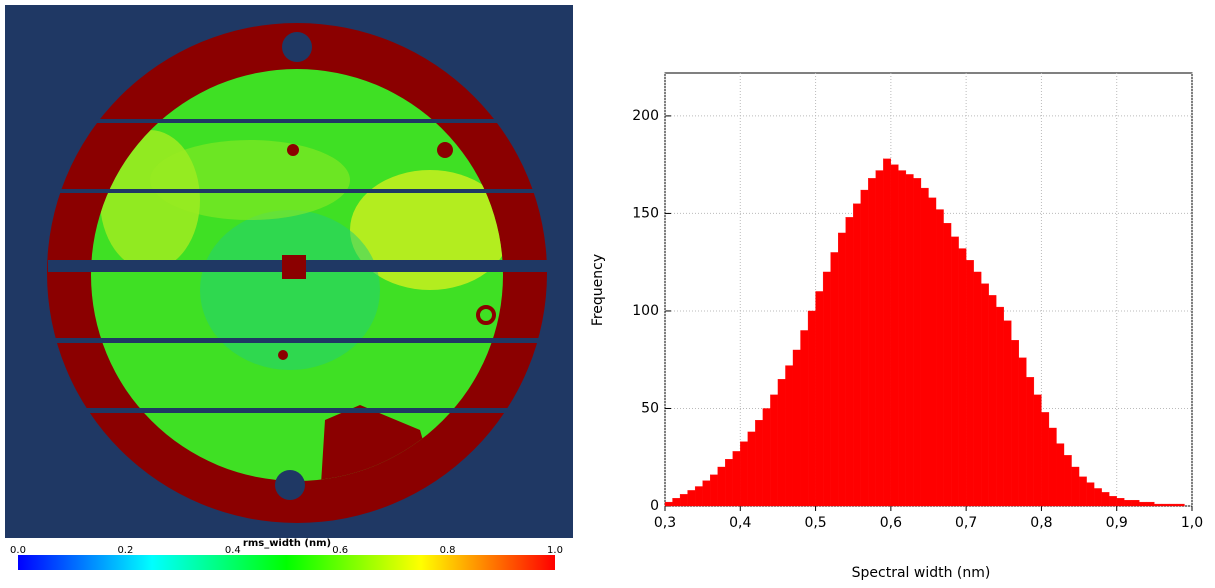 The height and width of the screenshot is (588, 1215). I want to click on colorbar, so click(286, 562).